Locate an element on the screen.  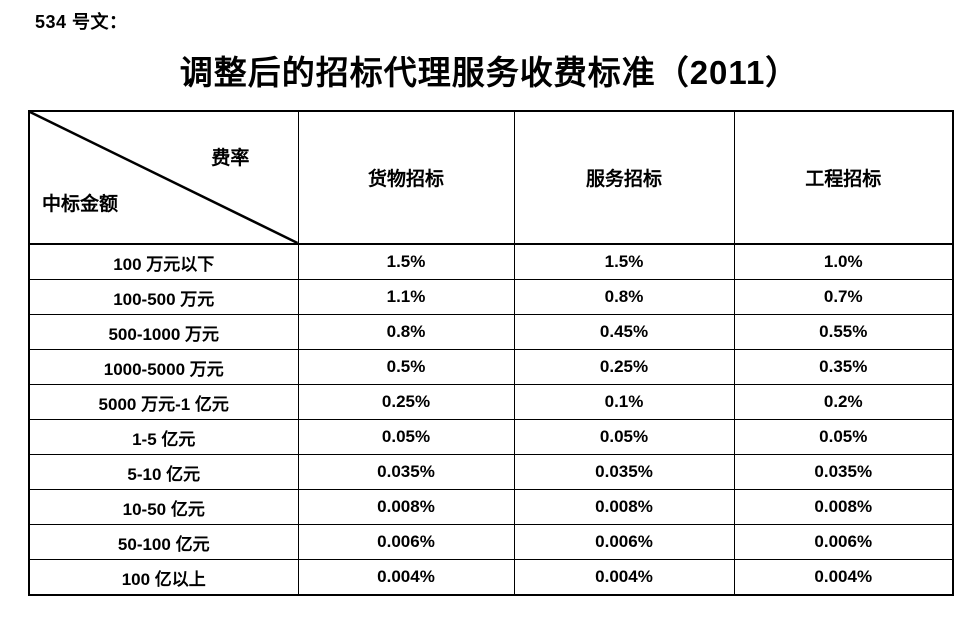
diagonal-line is located at coordinates (163, 177).